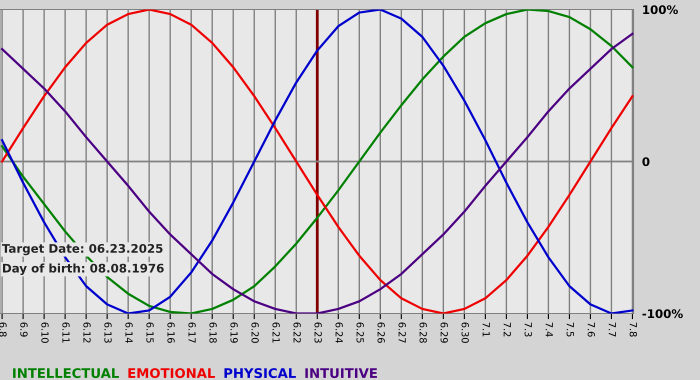 The height and width of the screenshot is (380, 700). Describe the element at coordinates (213, 332) in the screenshot. I see `x-tick-label: 6.18` at that location.